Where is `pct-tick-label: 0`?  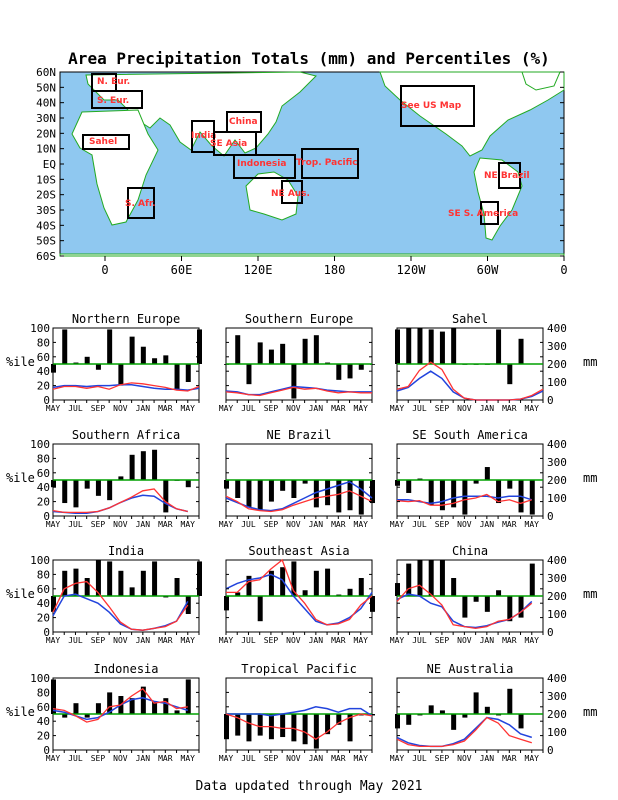
pct-tick-label: 0 is located at coordinates (46, 750).